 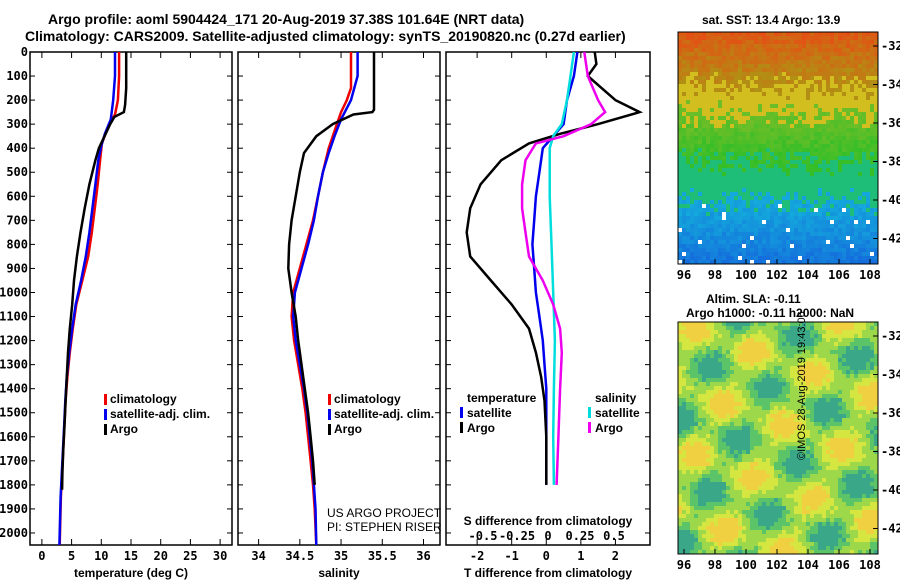 What do you see at coordinates (614, 536) in the screenshot?
I see `top-tick-label: 0.5` at bounding box center [614, 536].